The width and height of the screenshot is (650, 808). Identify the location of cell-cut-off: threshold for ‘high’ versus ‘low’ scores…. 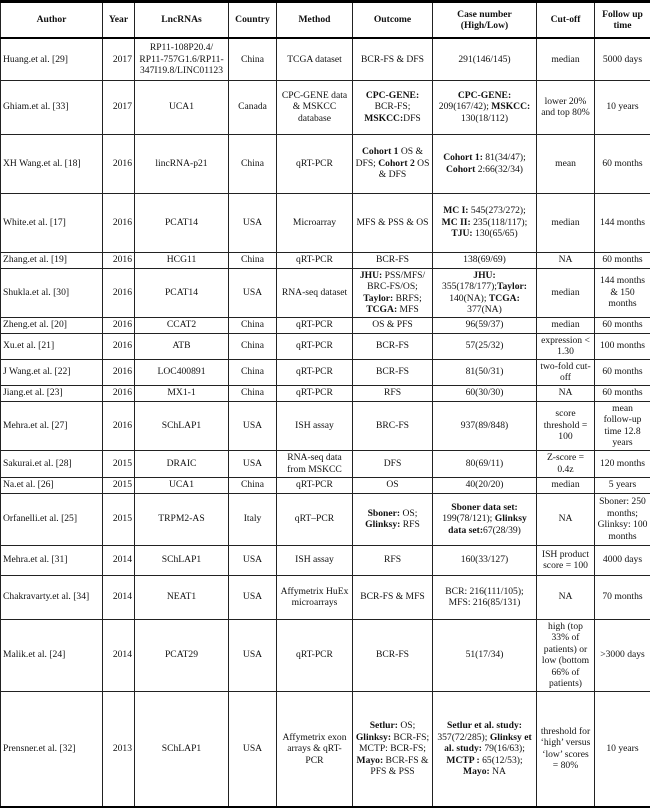
(566, 749).